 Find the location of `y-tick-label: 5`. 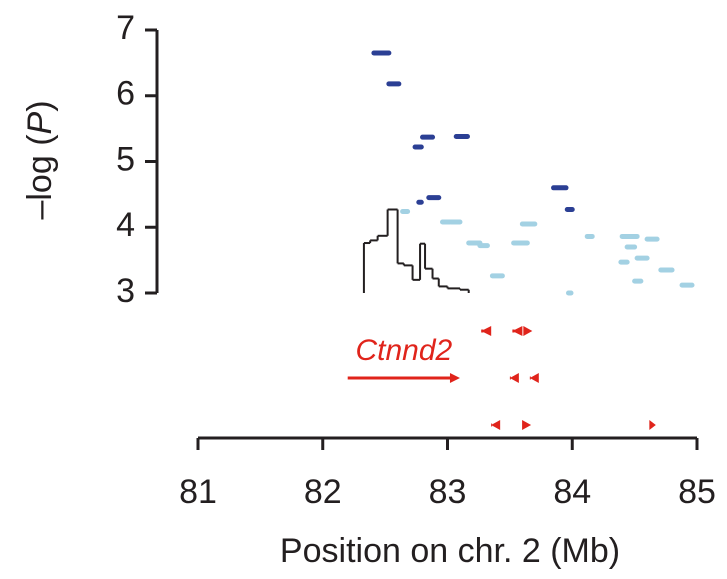

y-tick-label: 5 is located at coordinates (125, 159).